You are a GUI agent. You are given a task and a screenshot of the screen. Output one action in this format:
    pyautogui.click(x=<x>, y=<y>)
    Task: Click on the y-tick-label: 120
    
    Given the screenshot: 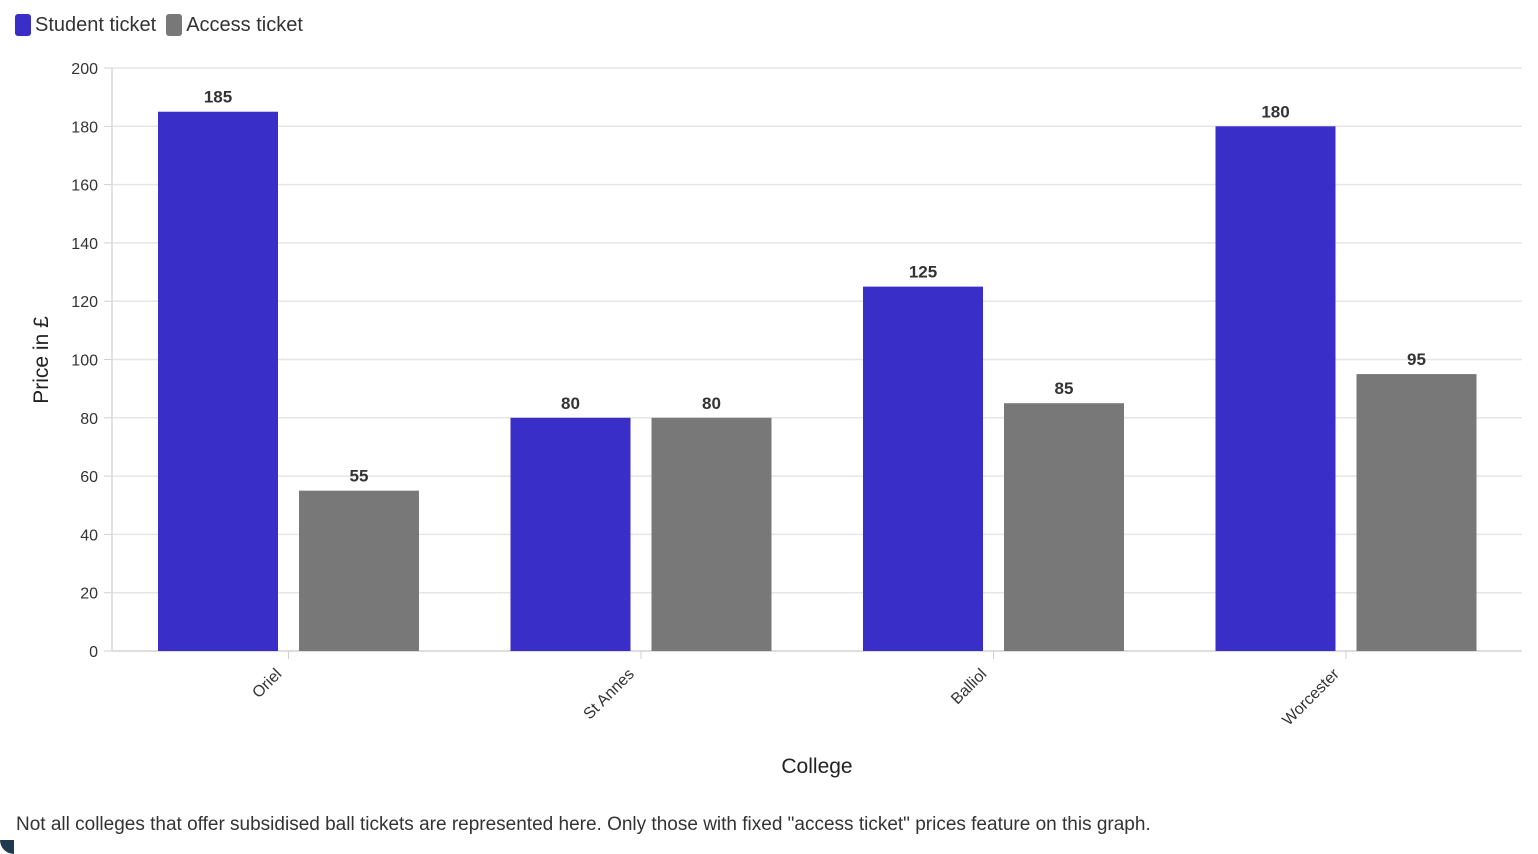 What is the action you would take?
    pyautogui.click(x=84, y=302)
    